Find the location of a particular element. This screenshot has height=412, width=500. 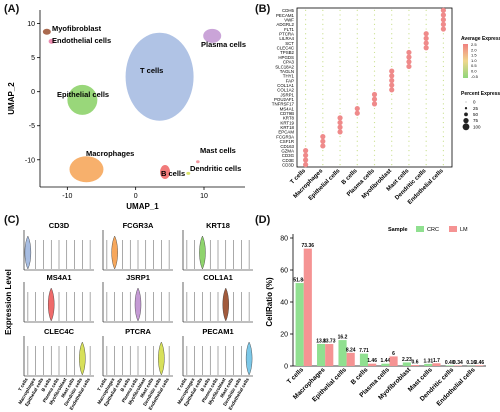

bar-value-label: 13.8 is located at coordinates (321, 341).